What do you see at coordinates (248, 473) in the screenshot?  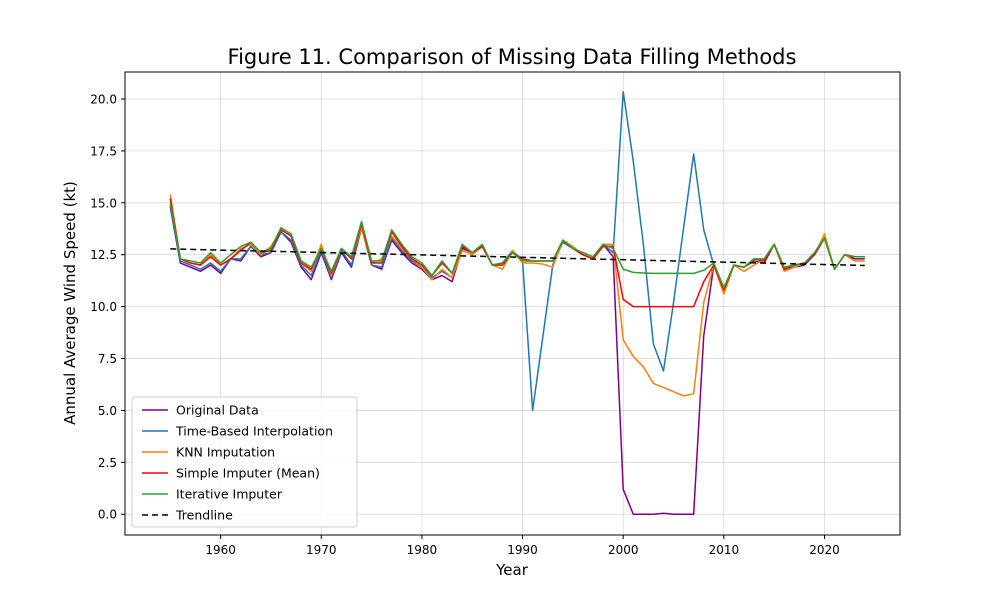 I see `legend-label: Simple Imputer (Mean)` at bounding box center [248, 473].